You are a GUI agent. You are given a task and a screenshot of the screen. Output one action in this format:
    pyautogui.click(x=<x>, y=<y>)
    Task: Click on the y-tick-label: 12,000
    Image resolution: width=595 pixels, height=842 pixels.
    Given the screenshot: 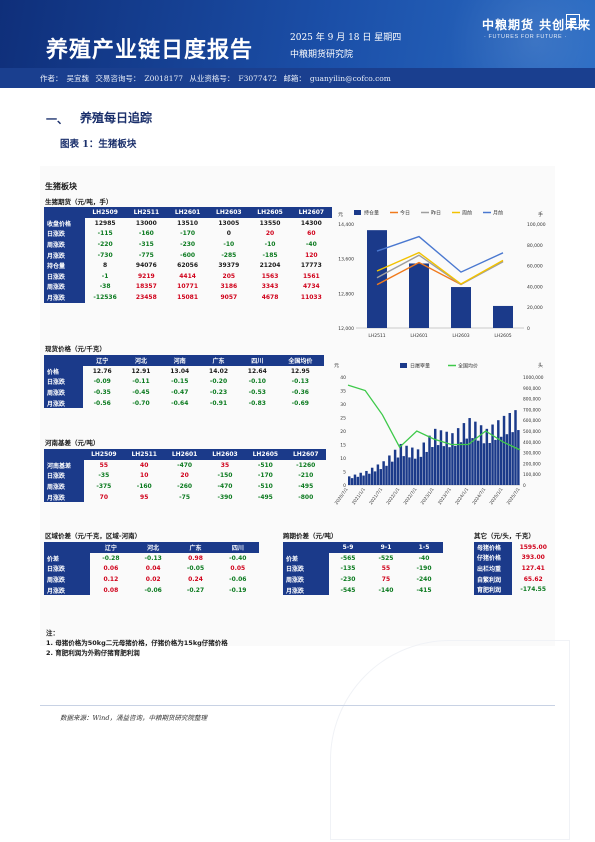 What is the action you would take?
    pyautogui.click(x=346, y=329)
    